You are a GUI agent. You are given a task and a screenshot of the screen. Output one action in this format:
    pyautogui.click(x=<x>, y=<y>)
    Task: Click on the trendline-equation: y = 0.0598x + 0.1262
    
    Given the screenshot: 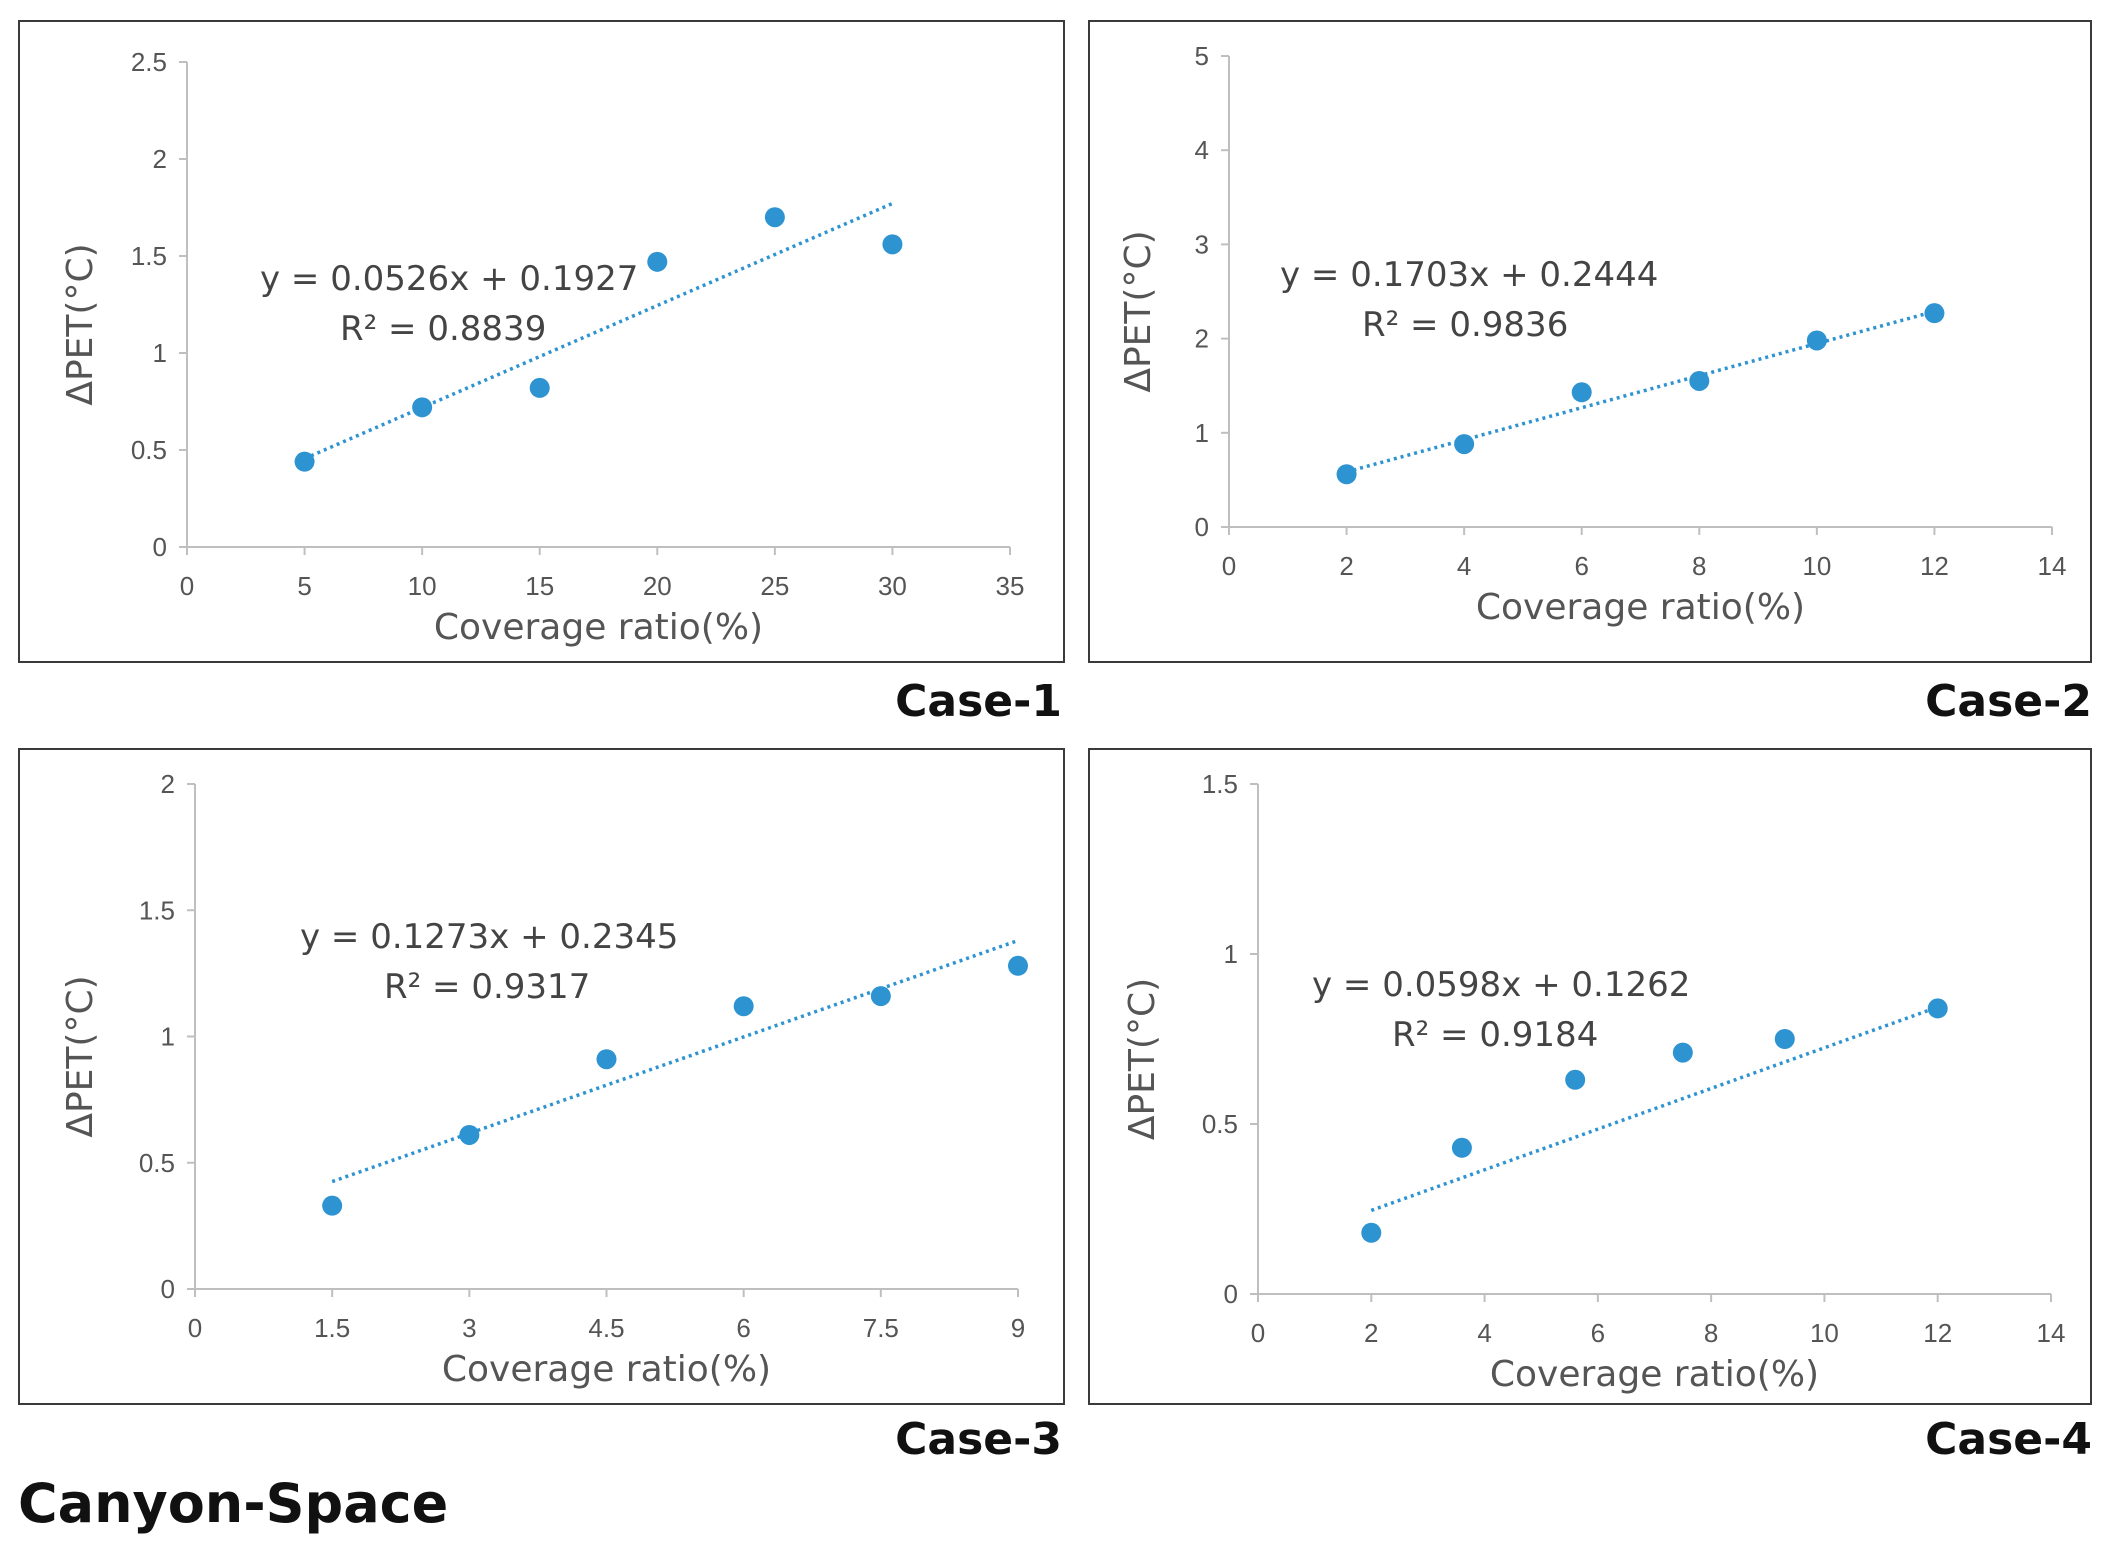 What is the action you would take?
    pyautogui.click(x=1501, y=985)
    